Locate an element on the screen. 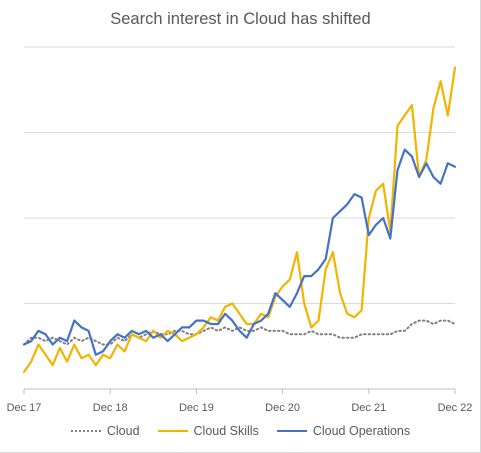 The image size is (481, 453). legend-item-cloud-operations: Cloud Operations is located at coordinates (343, 431).